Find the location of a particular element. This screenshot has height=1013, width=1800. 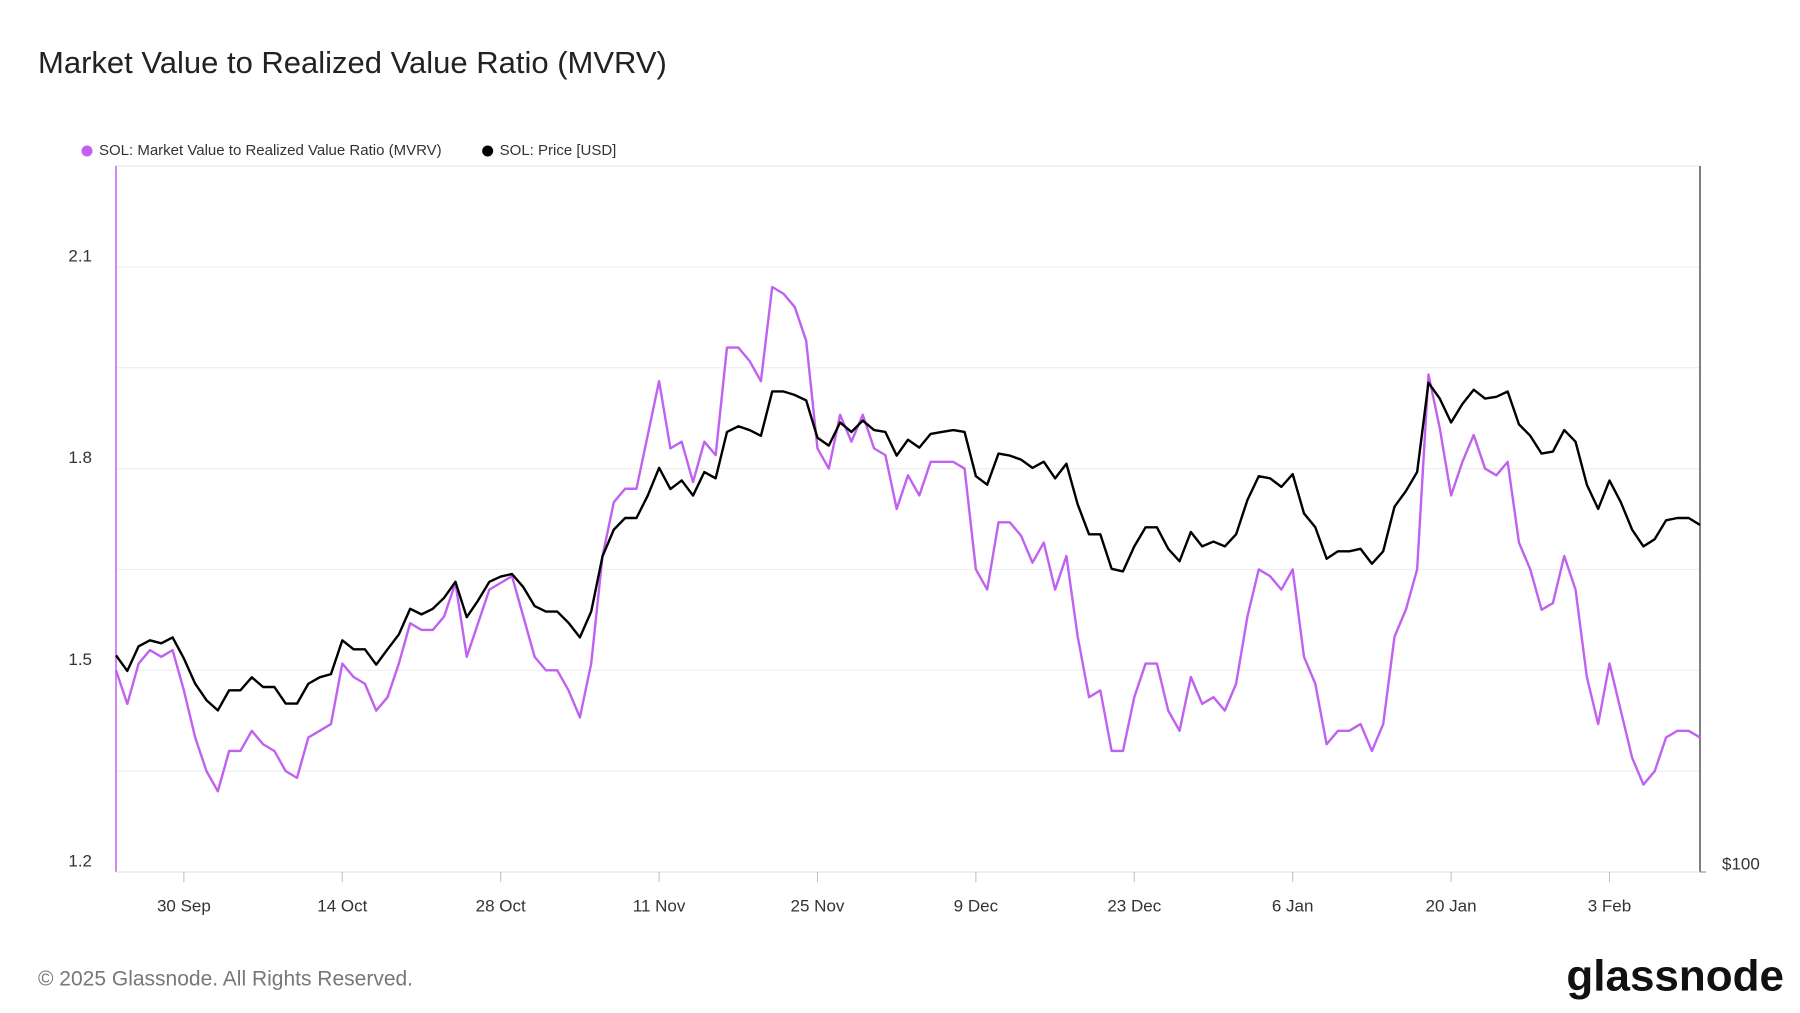

x-tick-label: 30 Sep is located at coordinates (184, 905).